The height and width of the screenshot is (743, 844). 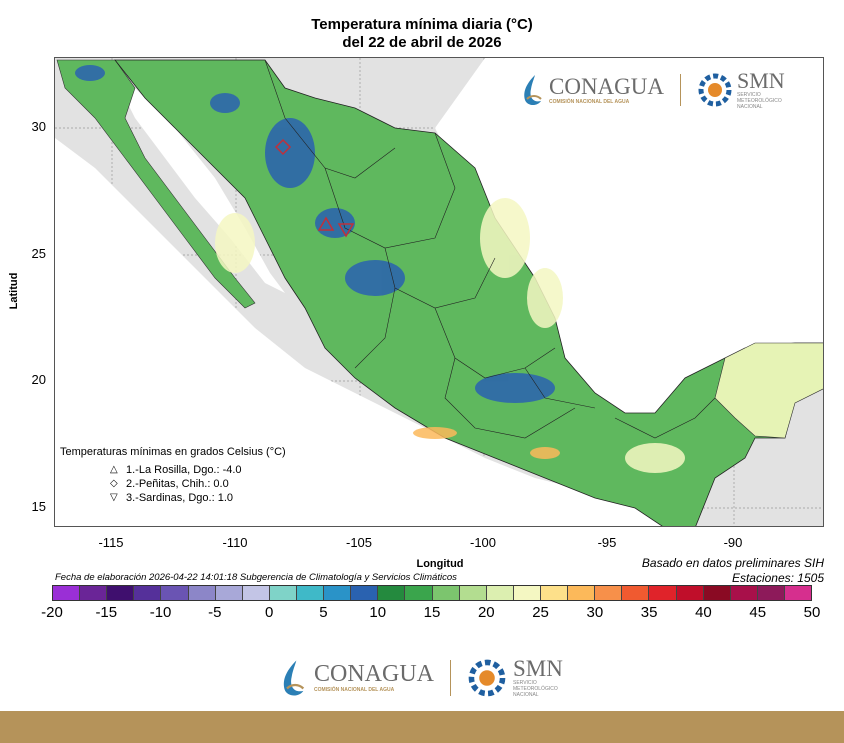 What do you see at coordinates (703, 612) in the screenshot?
I see `colorbar-tick-label: 40` at bounding box center [703, 612].